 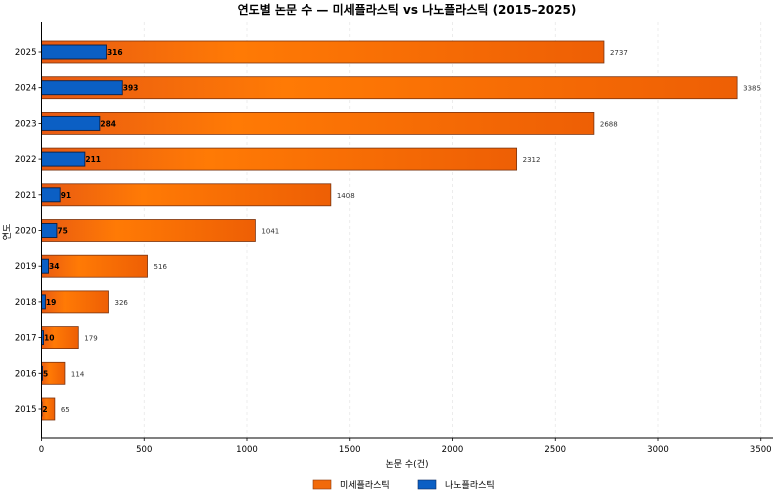 What do you see at coordinates (619, 53) in the screenshot?
I see `bar-label-micro: 2737` at bounding box center [619, 53].